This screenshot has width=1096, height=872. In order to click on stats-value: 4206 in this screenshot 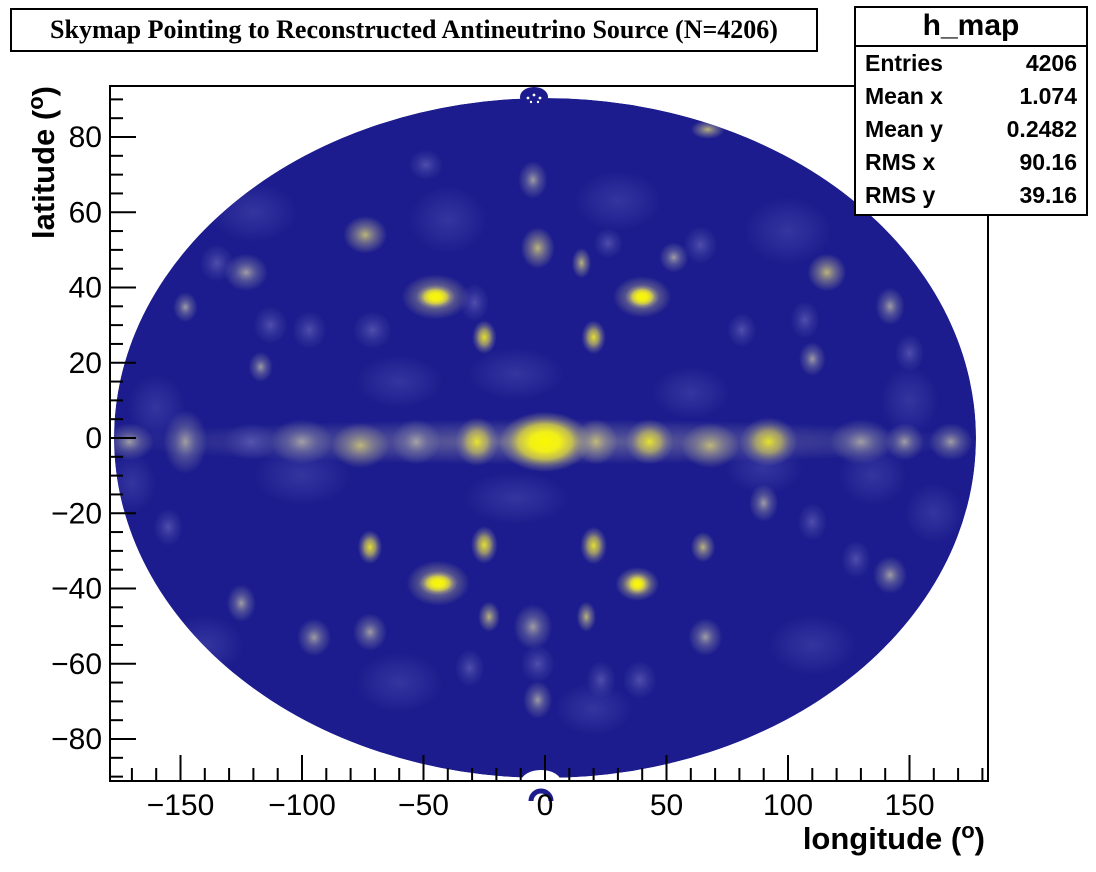, I will do `click(1051, 63)`.